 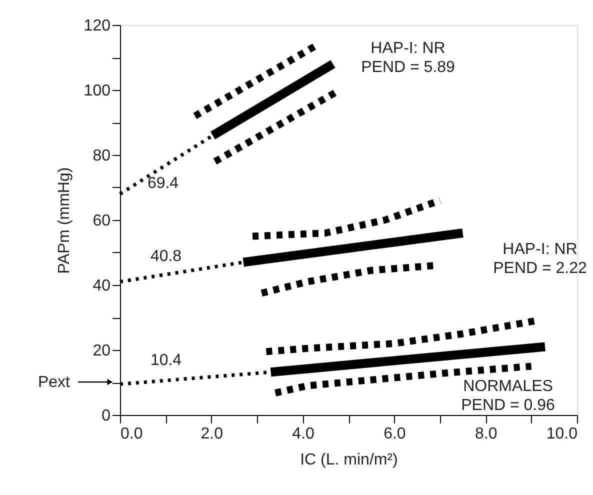 What do you see at coordinates (101, 351) in the screenshot?
I see `y-tick-label: 20` at bounding box center [101, 351].